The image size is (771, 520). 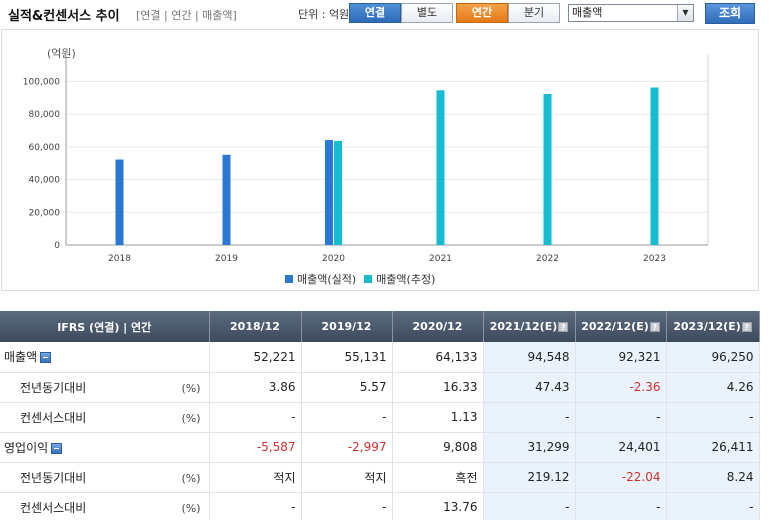 I want to click on y-tick-label: 20,000, so click(x=45, y=213).